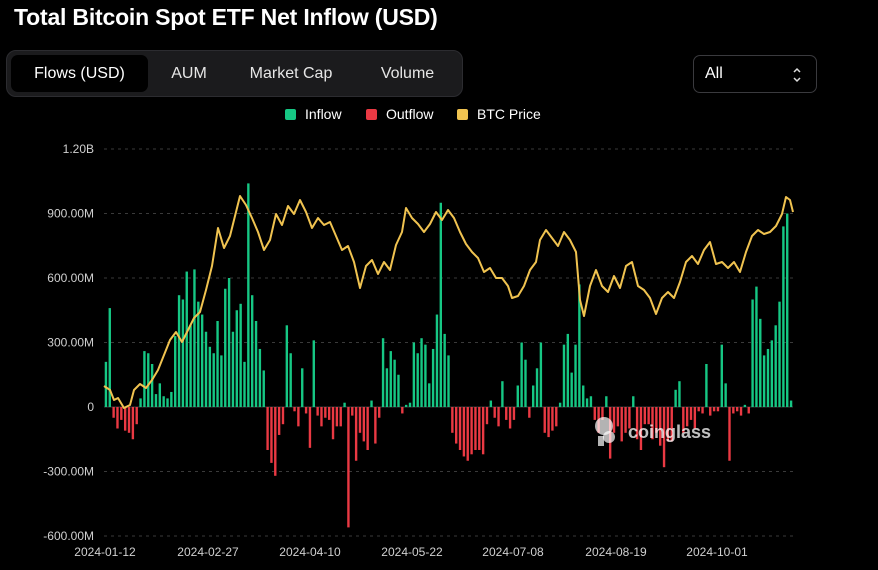 Image resolution: width=878 pixels, height=570 pixels. Describe the element at coordinates (714, 73) in the screenshot. I see `range-select-value: All` at that location.